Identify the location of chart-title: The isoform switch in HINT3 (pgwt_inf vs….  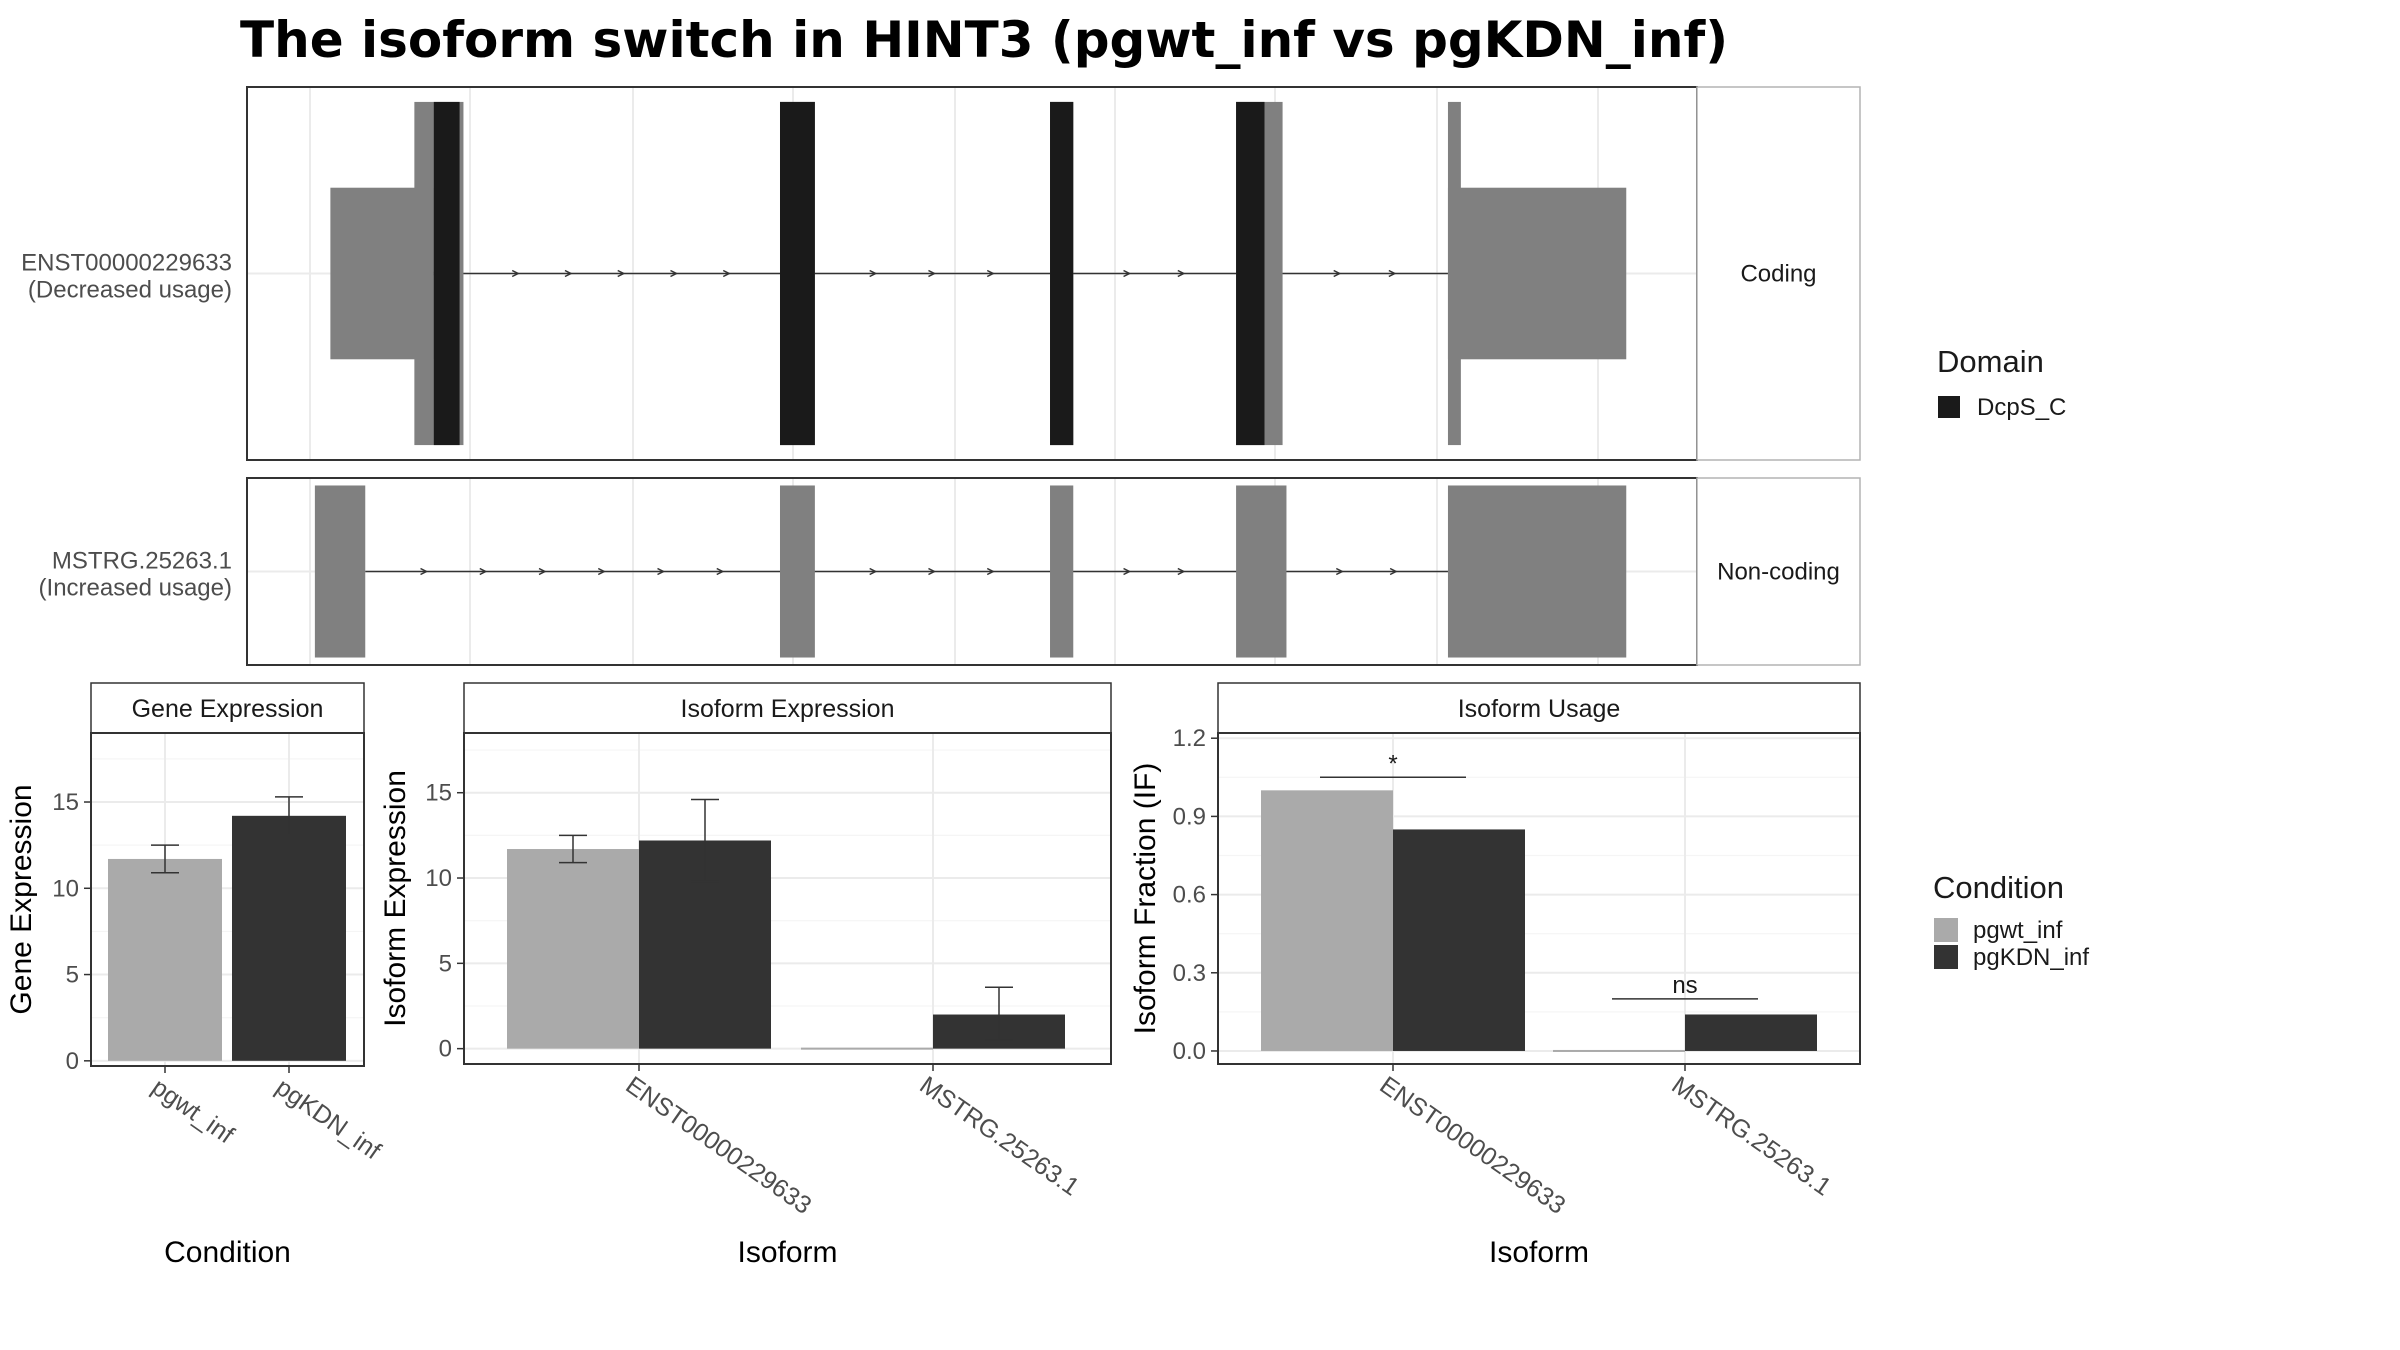
(984, 40).